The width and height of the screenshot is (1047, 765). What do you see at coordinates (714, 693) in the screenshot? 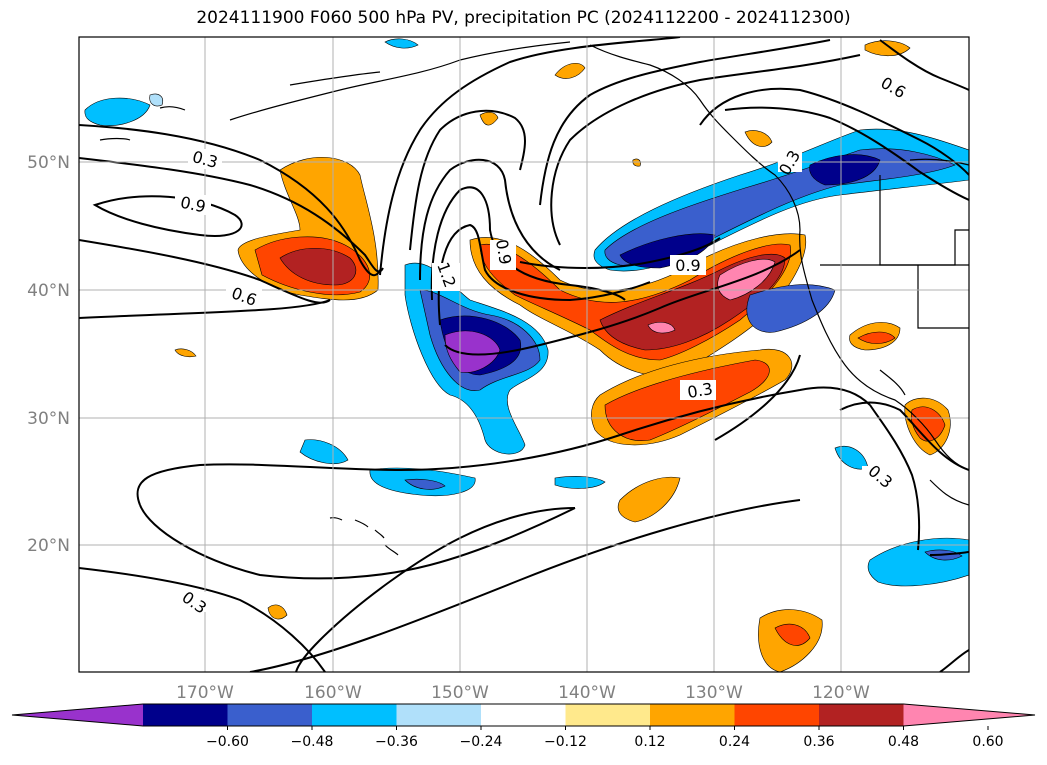
I see `lon-label-130w: 130°W` at bounding box center [714, 693].